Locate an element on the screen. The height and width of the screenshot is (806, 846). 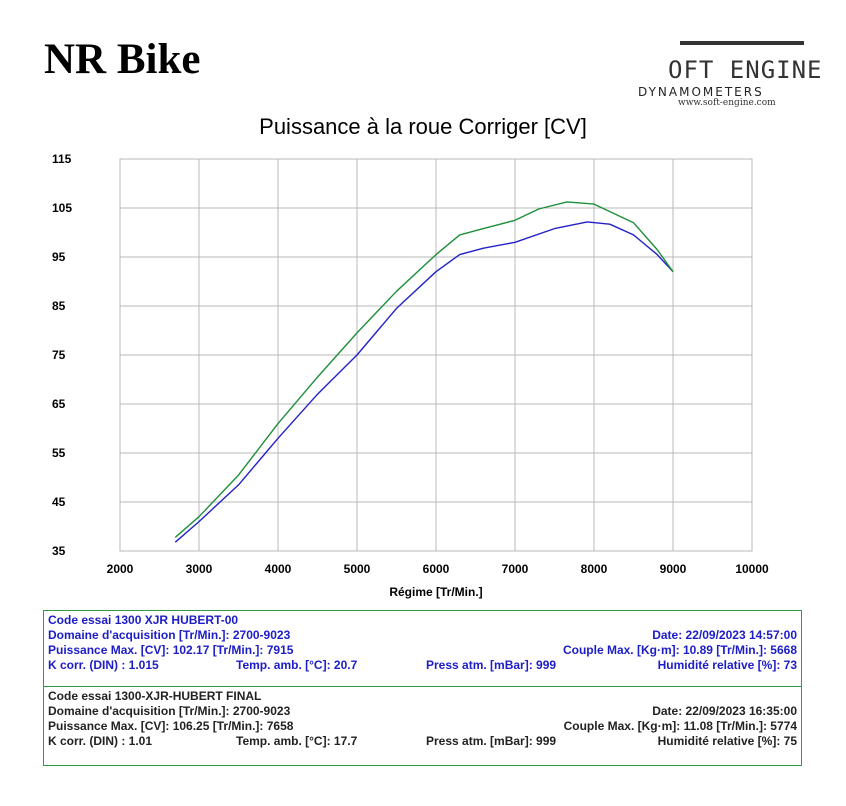
y-tick-label: 65 is located at coordinates (59, 404).